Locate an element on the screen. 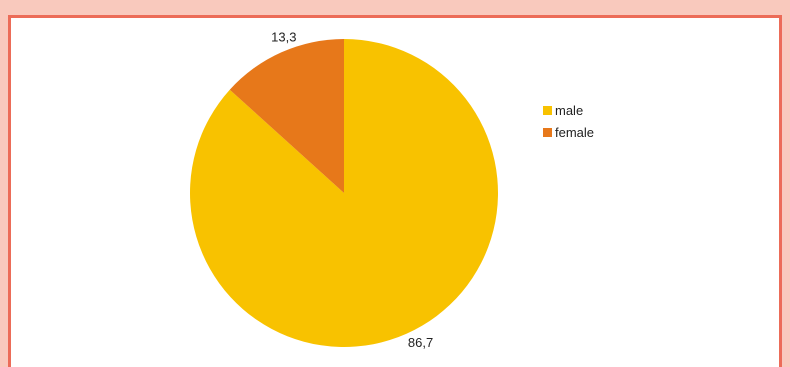  data-label-female: 13,3 is located at coordinates (283, 36).